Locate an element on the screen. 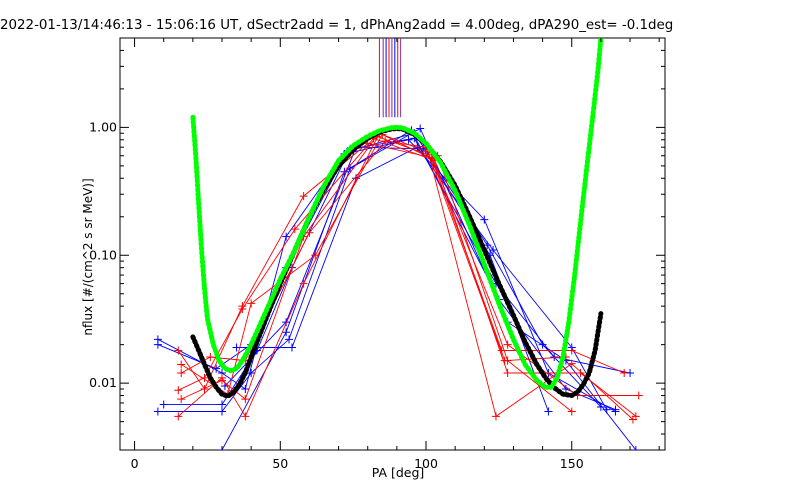 The width and height of the screenshot is (800, 500). x-tick-label: 100 is located at coordinates (426, 463).